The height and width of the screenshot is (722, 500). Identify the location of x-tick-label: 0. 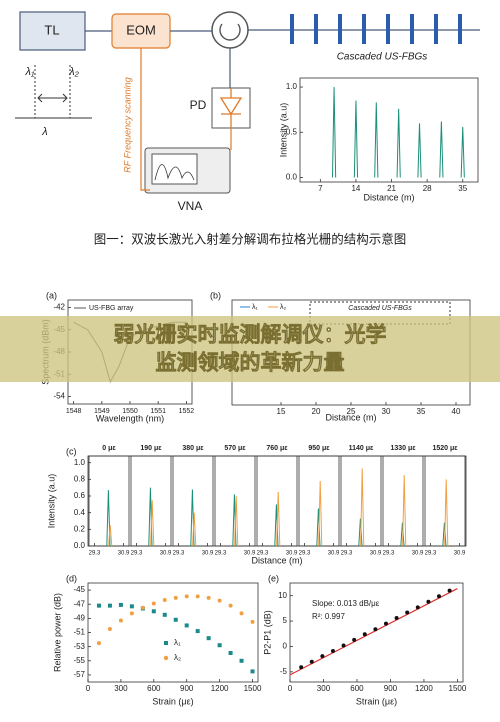
(88, 688).